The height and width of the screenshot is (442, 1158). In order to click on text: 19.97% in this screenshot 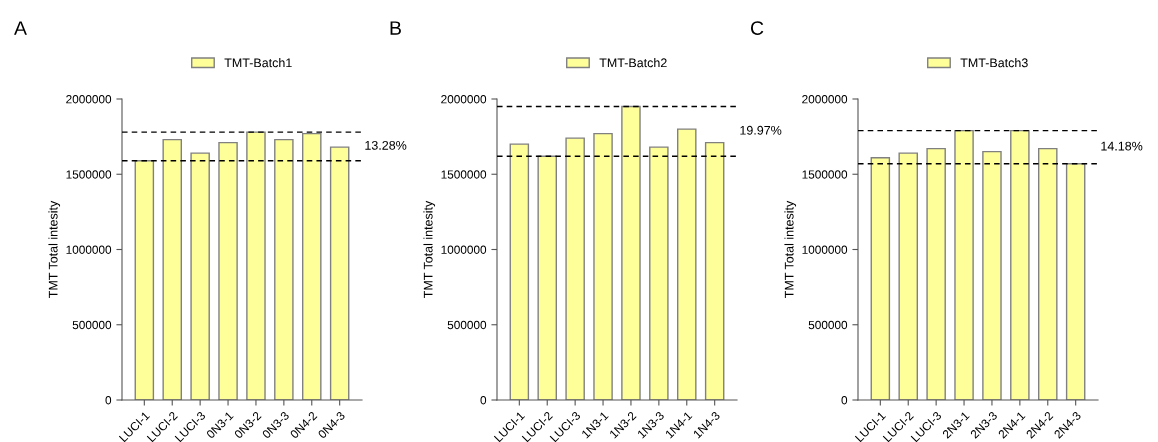, I will do `click(761, 130)`.